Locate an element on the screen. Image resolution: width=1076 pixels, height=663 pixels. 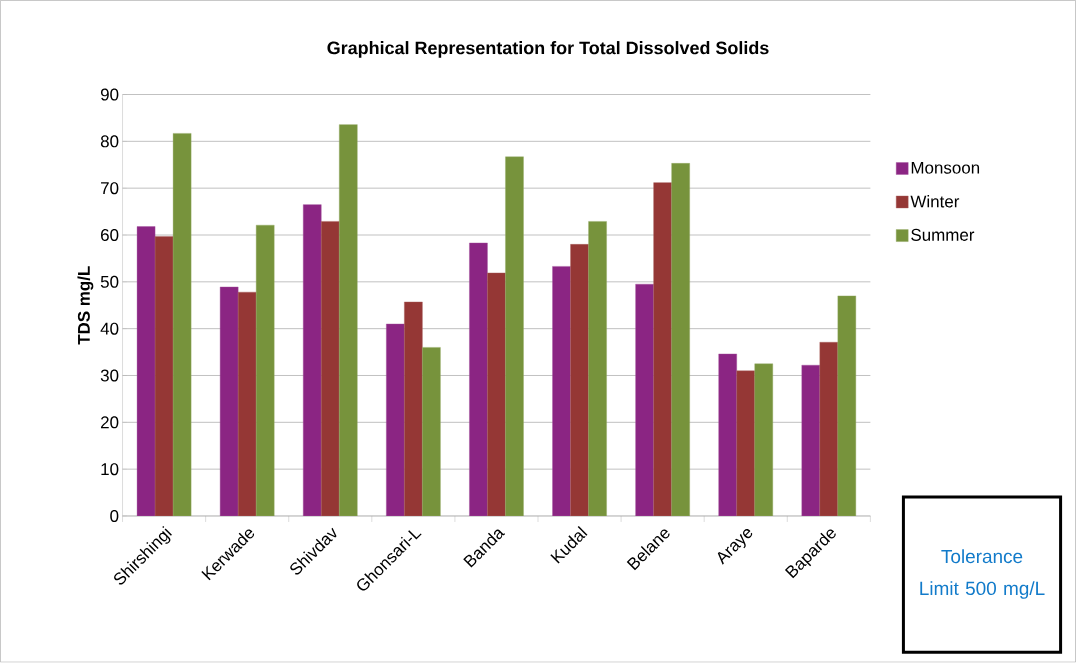
text: Tolerance Limit 500 mg/L is located at coordinates (982, 574).